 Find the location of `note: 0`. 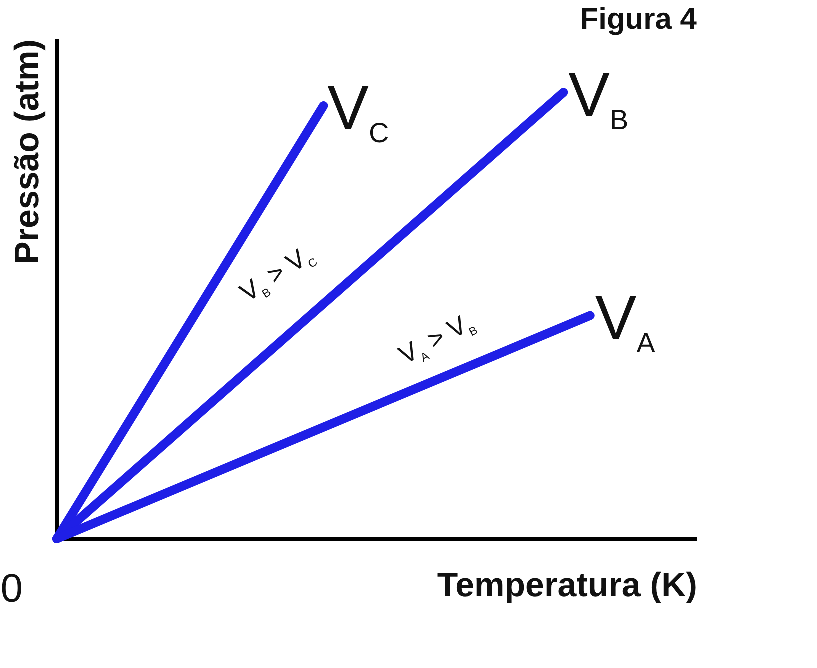

note: 0 is located at coordinates (12, 589).